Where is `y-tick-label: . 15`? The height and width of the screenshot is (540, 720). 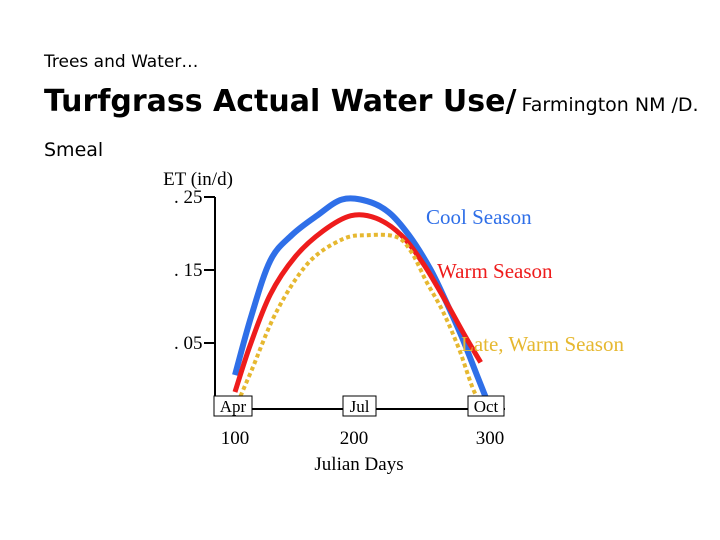
y-tick-label: . 15 is located at coordinates (188, 270).